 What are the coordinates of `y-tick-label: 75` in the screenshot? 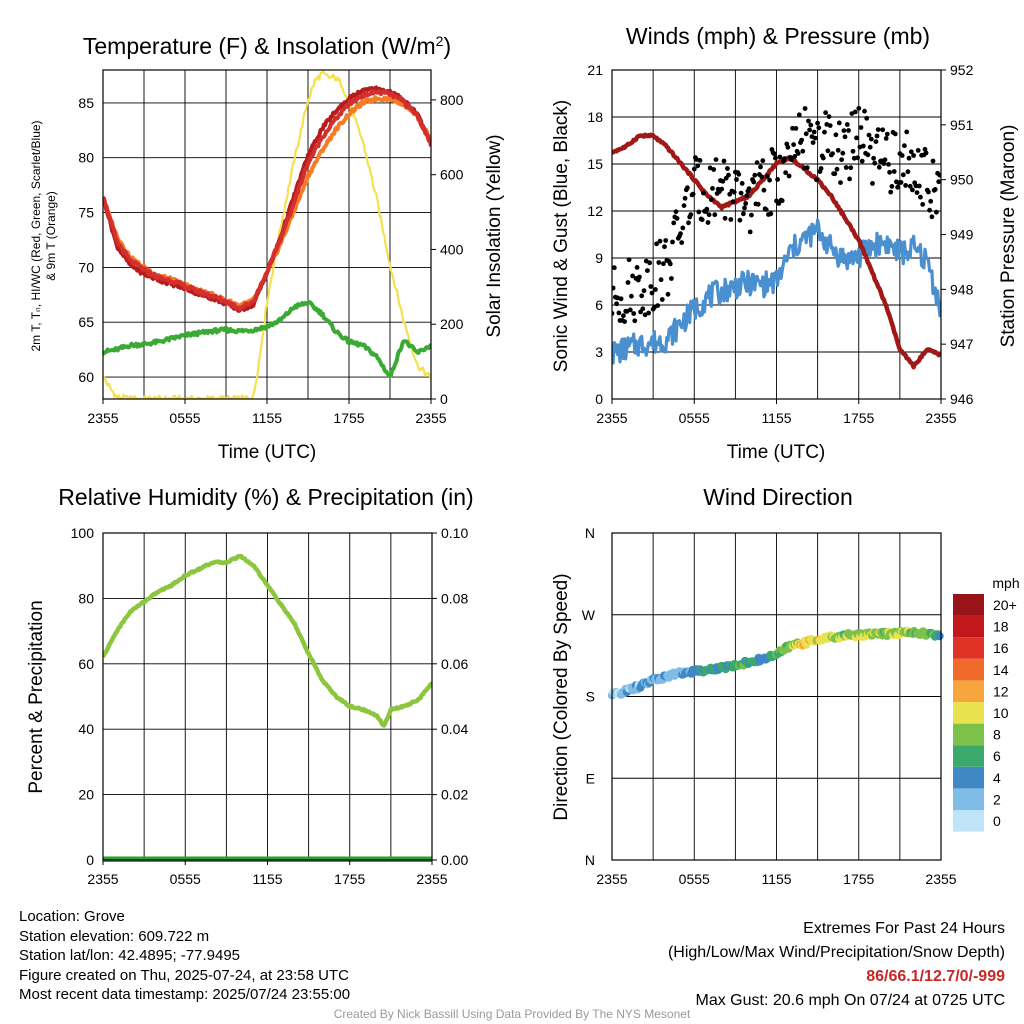 It's located at (86, 213).